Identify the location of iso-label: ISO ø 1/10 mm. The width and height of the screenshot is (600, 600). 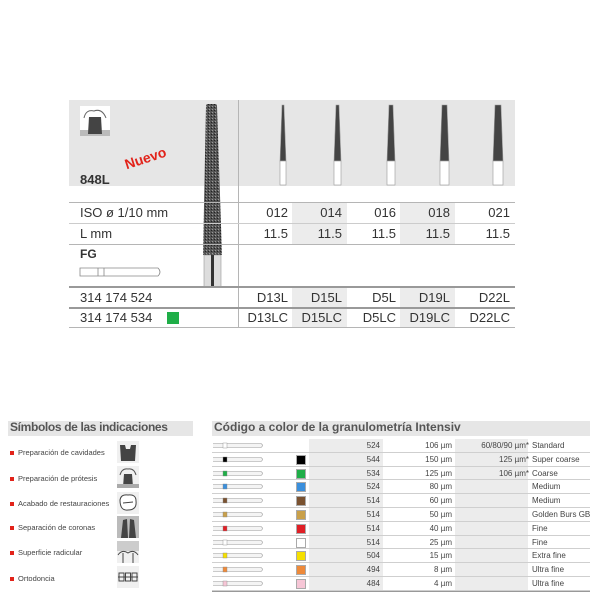
(124, 212).